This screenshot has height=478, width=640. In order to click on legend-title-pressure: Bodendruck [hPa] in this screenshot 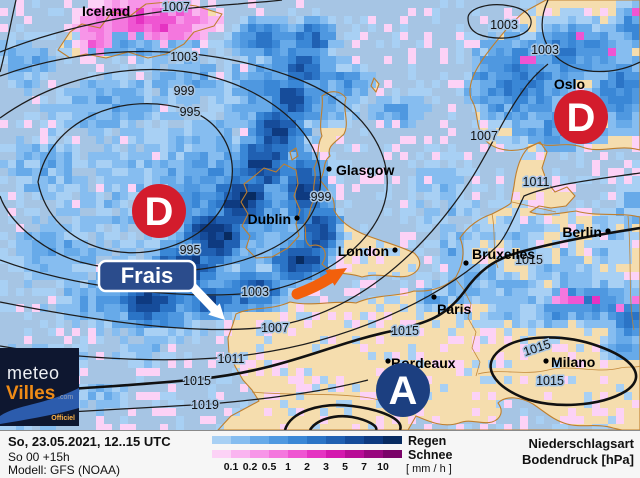, I will do `click(578, 459)`.